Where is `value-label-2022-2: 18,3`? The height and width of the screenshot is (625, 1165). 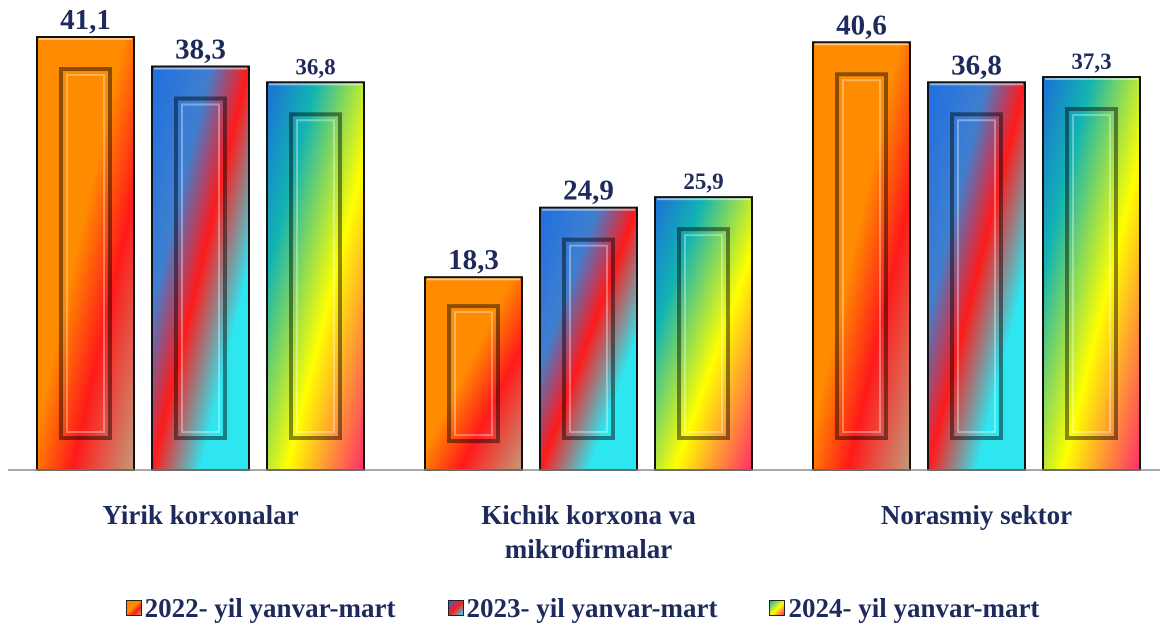
value-label-2022-2: 18,3 is located at coordinates (473, 260).